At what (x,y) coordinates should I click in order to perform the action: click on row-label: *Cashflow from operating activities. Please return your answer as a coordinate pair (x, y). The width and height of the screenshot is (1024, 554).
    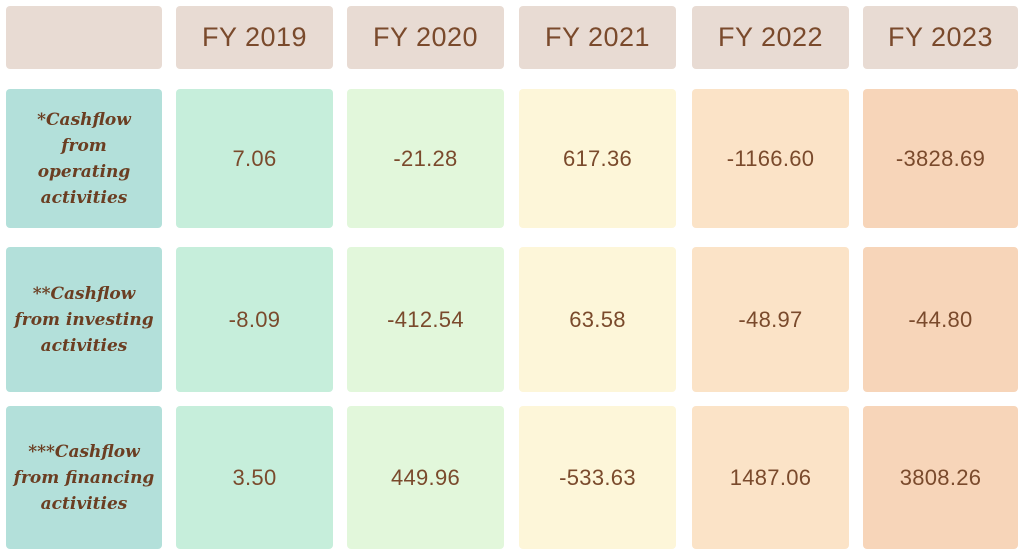
    Looking at the image, I should click on (84, 158).